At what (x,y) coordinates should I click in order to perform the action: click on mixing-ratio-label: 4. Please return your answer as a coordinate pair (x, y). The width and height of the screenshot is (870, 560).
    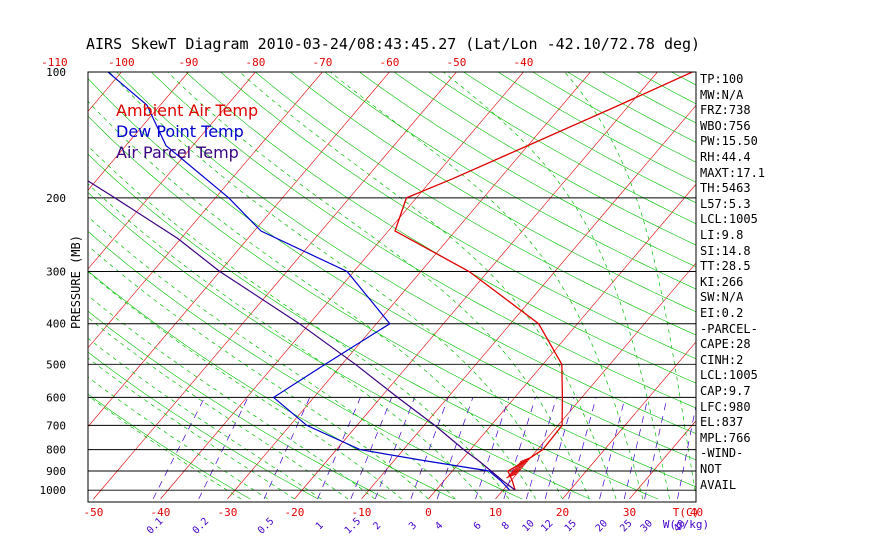
    Looking at the image, I should click on (439, 526).